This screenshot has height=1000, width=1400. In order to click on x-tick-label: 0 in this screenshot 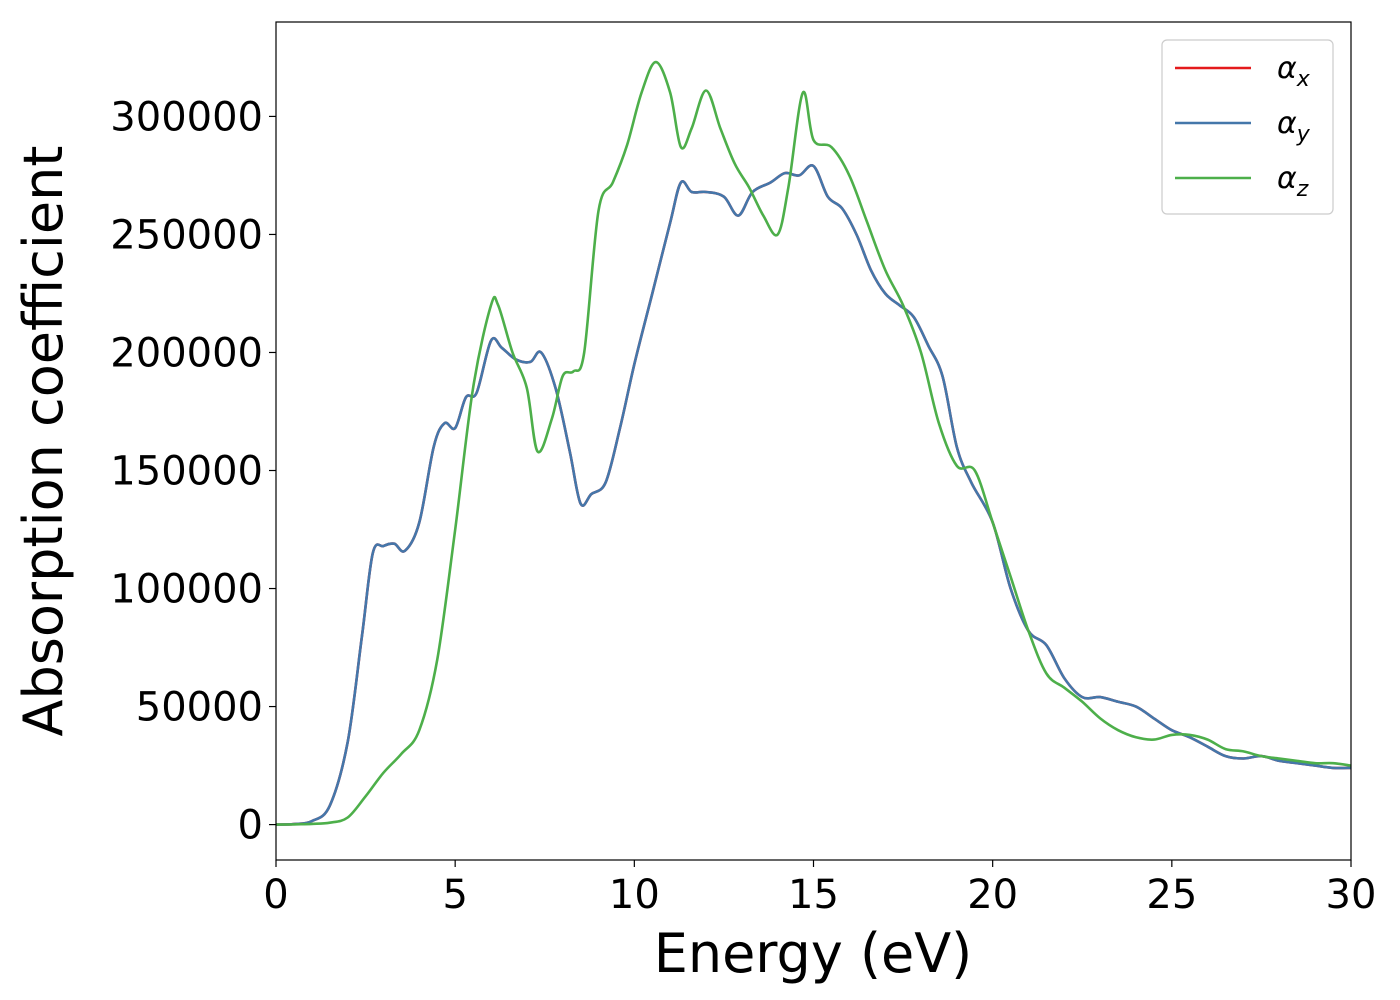, I will do `click(275, 895)`.